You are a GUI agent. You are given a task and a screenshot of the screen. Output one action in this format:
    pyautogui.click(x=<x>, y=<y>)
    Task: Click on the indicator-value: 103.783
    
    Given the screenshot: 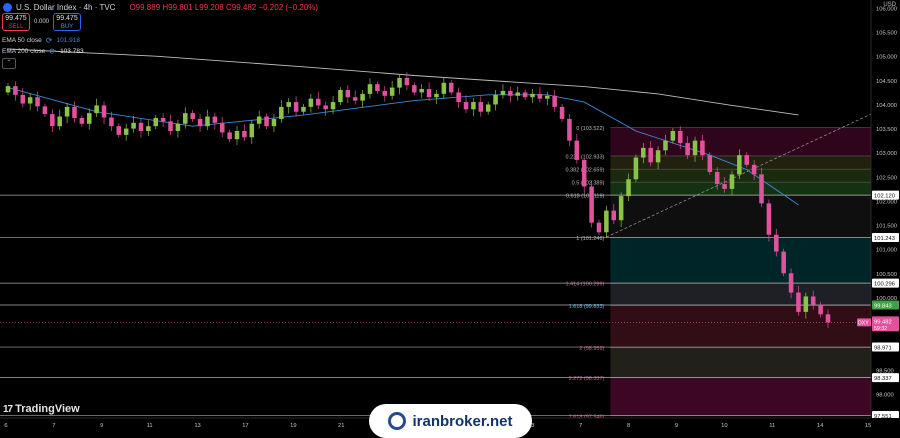 What is the action you would take?
    pyautogui.click(x=72, y=51)
    